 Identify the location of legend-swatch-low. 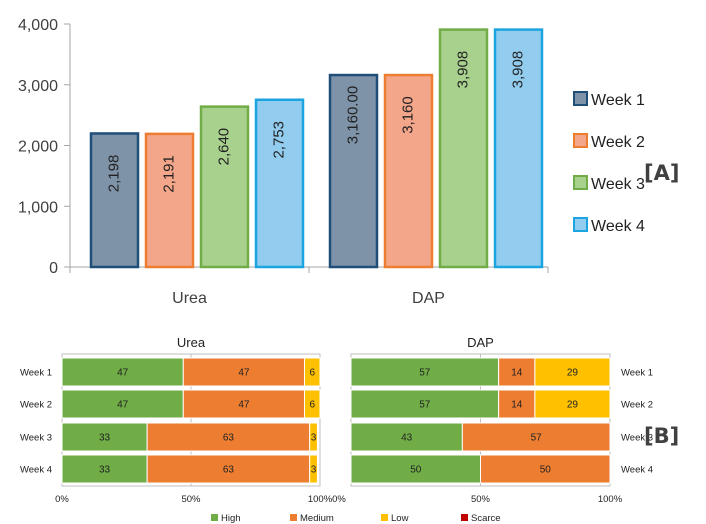
(384, 517).